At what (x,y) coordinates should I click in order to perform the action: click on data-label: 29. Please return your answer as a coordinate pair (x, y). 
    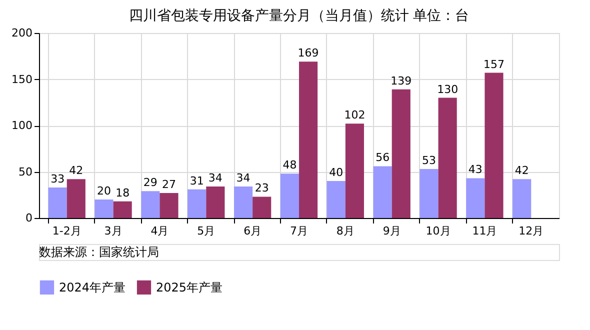
    Looking at the image, I should click on (150, 183).